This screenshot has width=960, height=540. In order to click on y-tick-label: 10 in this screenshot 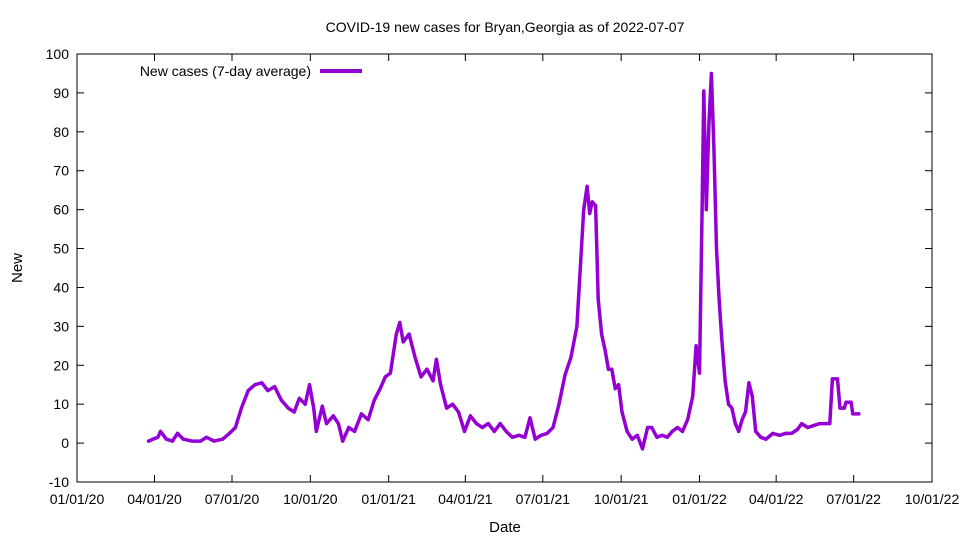, I will do `click(61, 404)`.